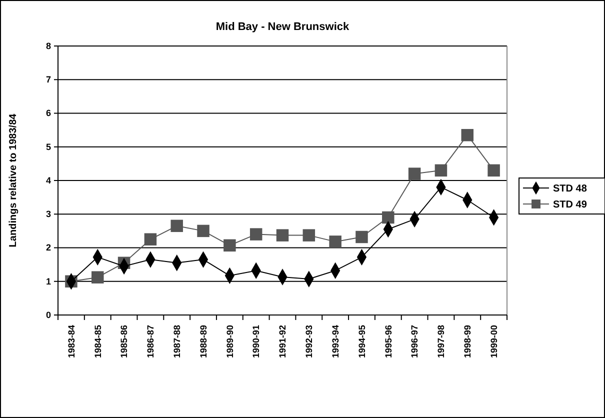  Describe the element at coordinates (441, 341) in the screenshot. I see `x-tick-label: 1997-98` at that location.